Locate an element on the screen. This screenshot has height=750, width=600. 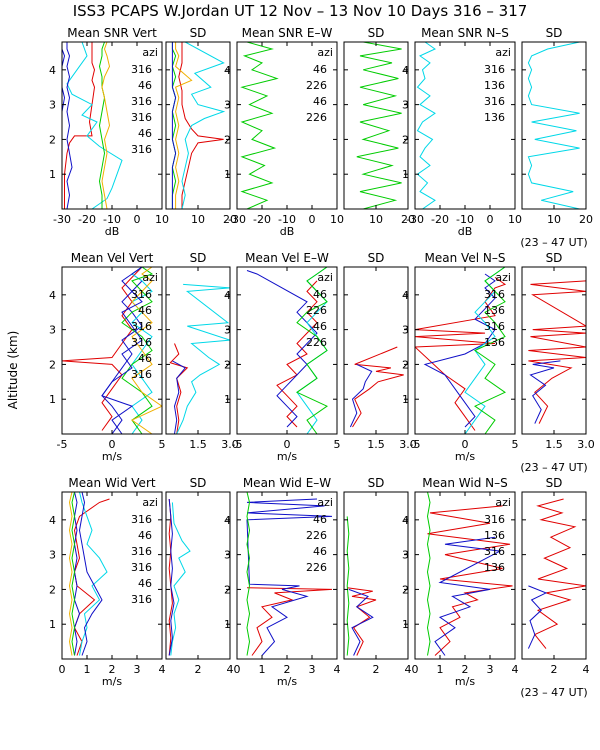
series-line-orange is located at coordinates (106, 125).